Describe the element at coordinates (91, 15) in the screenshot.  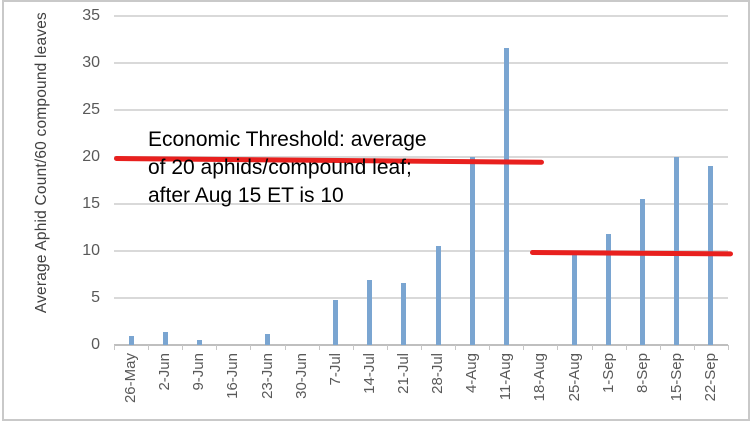
I see `y-tick-label: 35` at that location.